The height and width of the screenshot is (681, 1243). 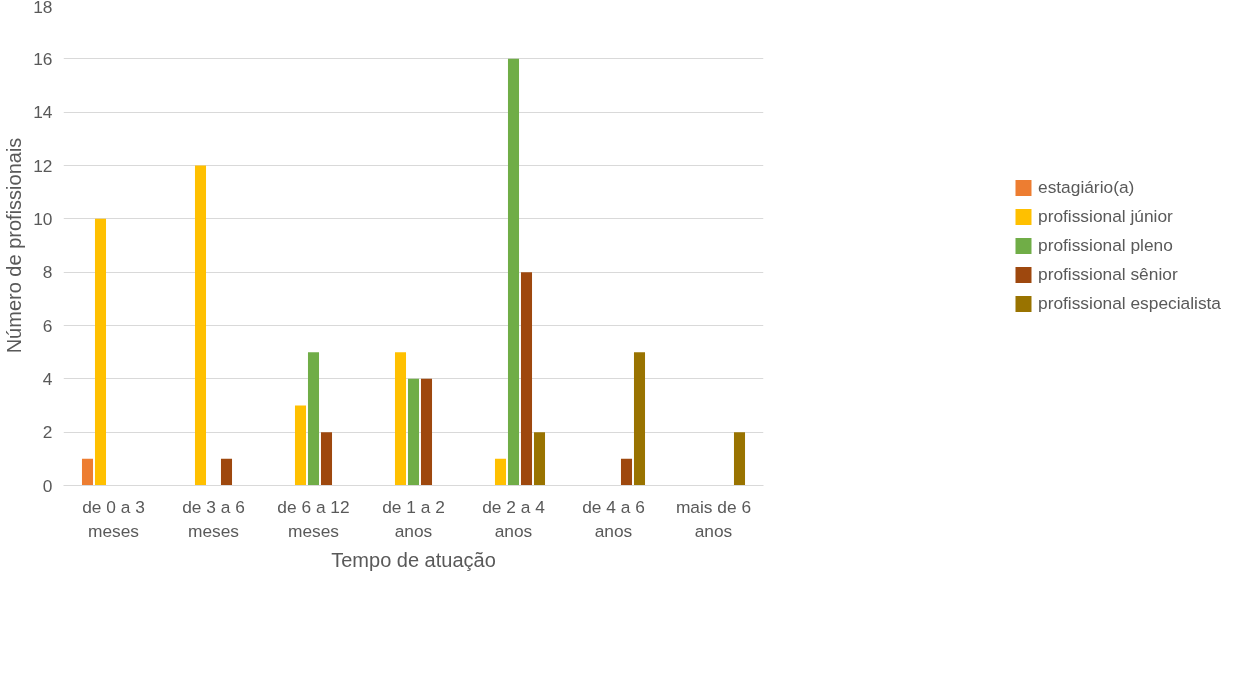 I want to click on y-tick-label: 6, so click(x=47, y=325).